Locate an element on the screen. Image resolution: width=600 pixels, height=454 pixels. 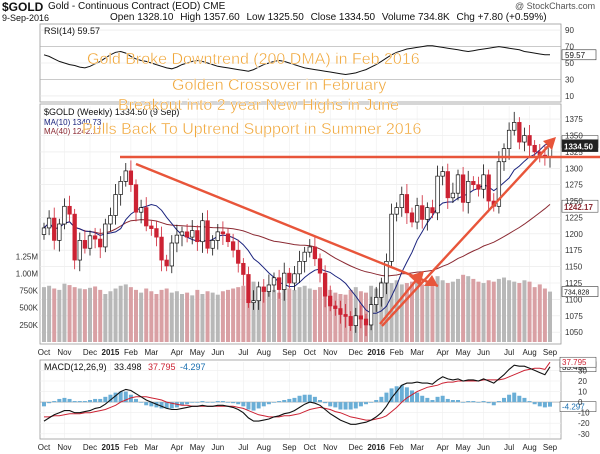
chg-label: Chg is located at coordinates (465, 17).